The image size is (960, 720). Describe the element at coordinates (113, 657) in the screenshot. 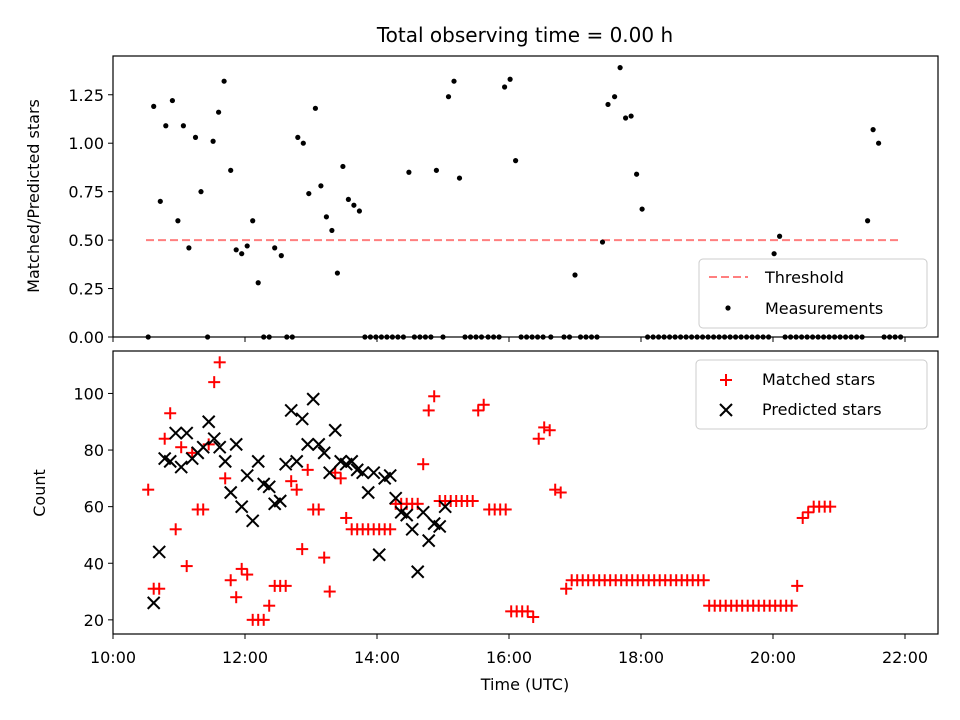

I see `count-x-tick-label: 10:00` at that location.